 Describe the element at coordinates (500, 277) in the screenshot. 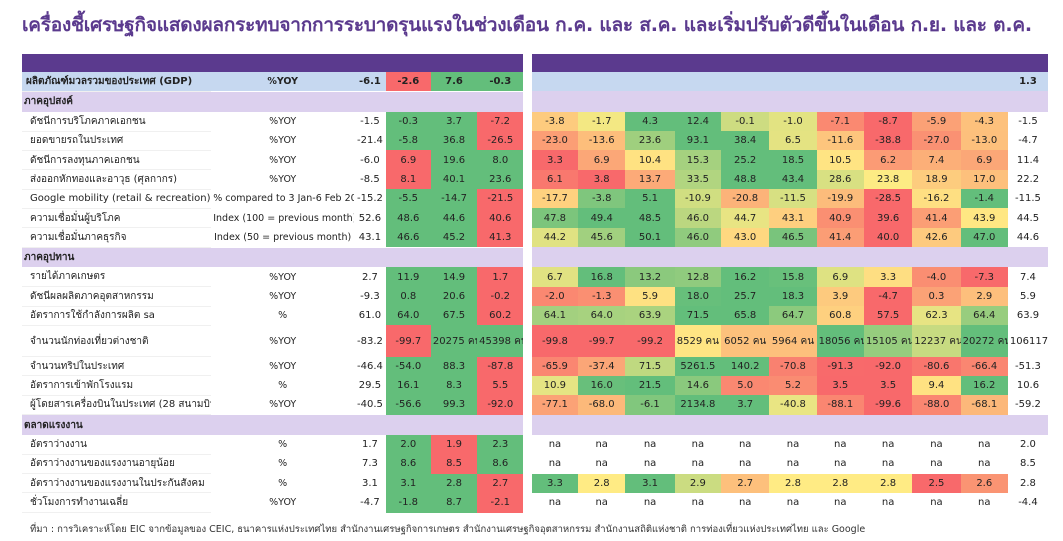

I see `value-quarter: 1.7` at that location.